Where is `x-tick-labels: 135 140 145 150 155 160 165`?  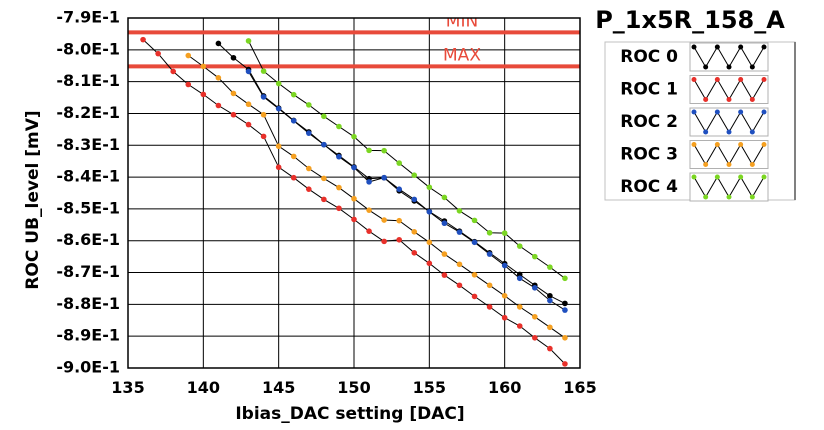 x-tick-labels: 135 140 145 150 155 160 165 is located at coordinates (353, 387).